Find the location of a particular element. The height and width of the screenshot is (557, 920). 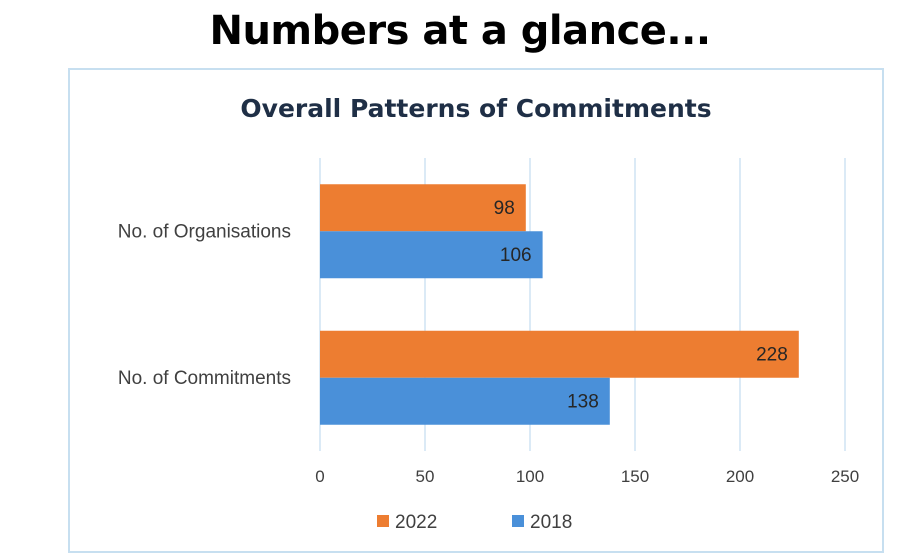

x-tick-label: 50 is located at coordinates (425, 476).